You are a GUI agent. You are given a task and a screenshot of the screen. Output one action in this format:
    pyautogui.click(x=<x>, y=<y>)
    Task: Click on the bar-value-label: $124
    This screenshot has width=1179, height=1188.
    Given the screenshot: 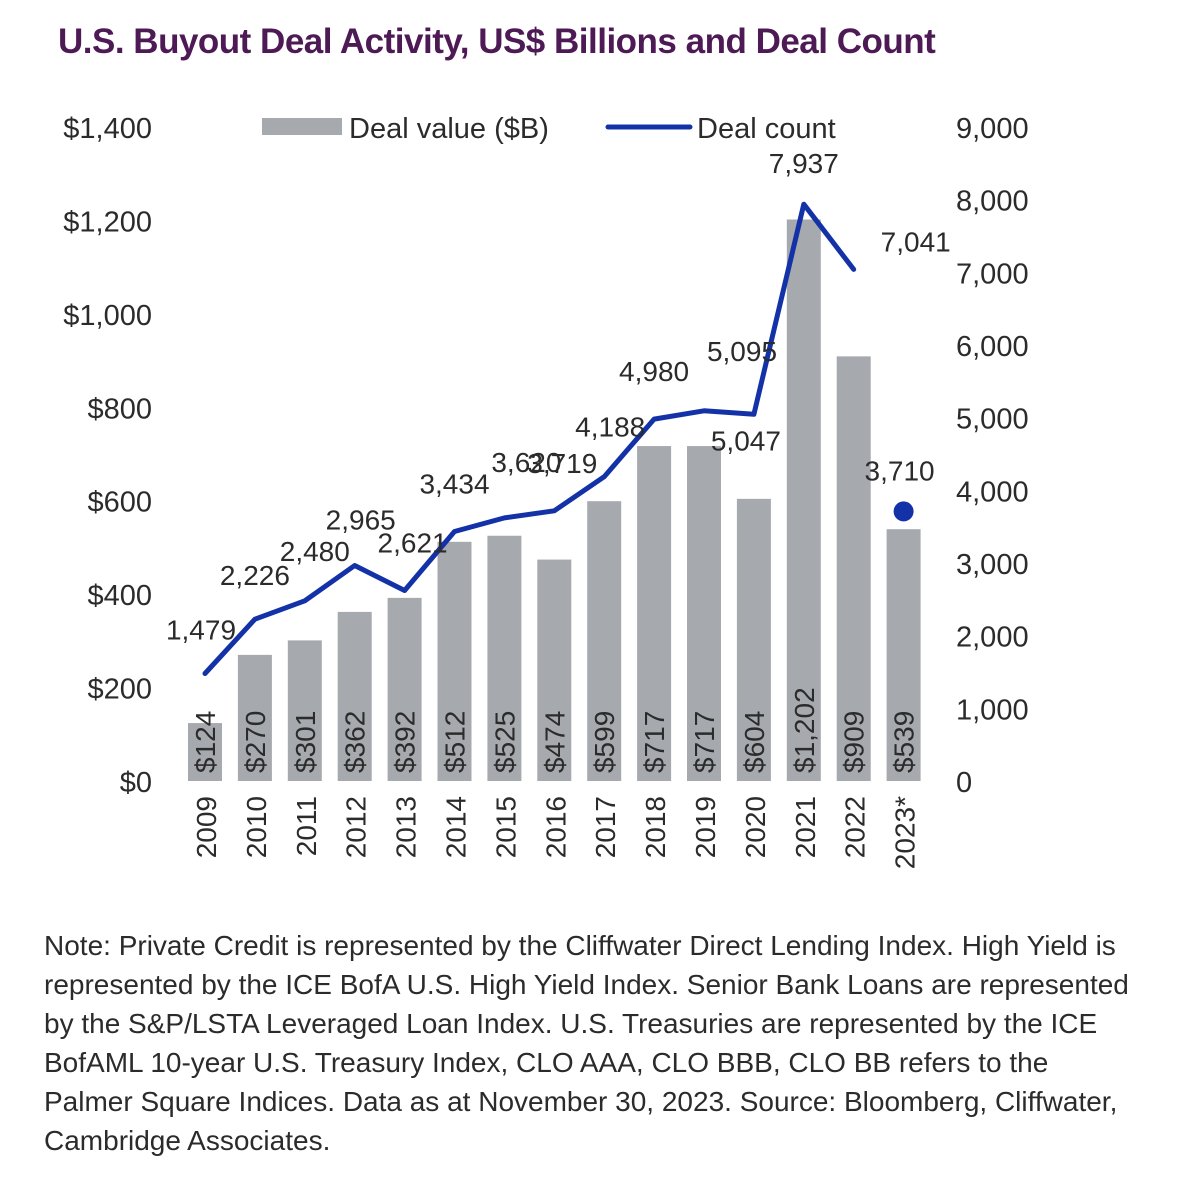 What is the action you would take?
    pyautogui.click(x=205, y=742)
    